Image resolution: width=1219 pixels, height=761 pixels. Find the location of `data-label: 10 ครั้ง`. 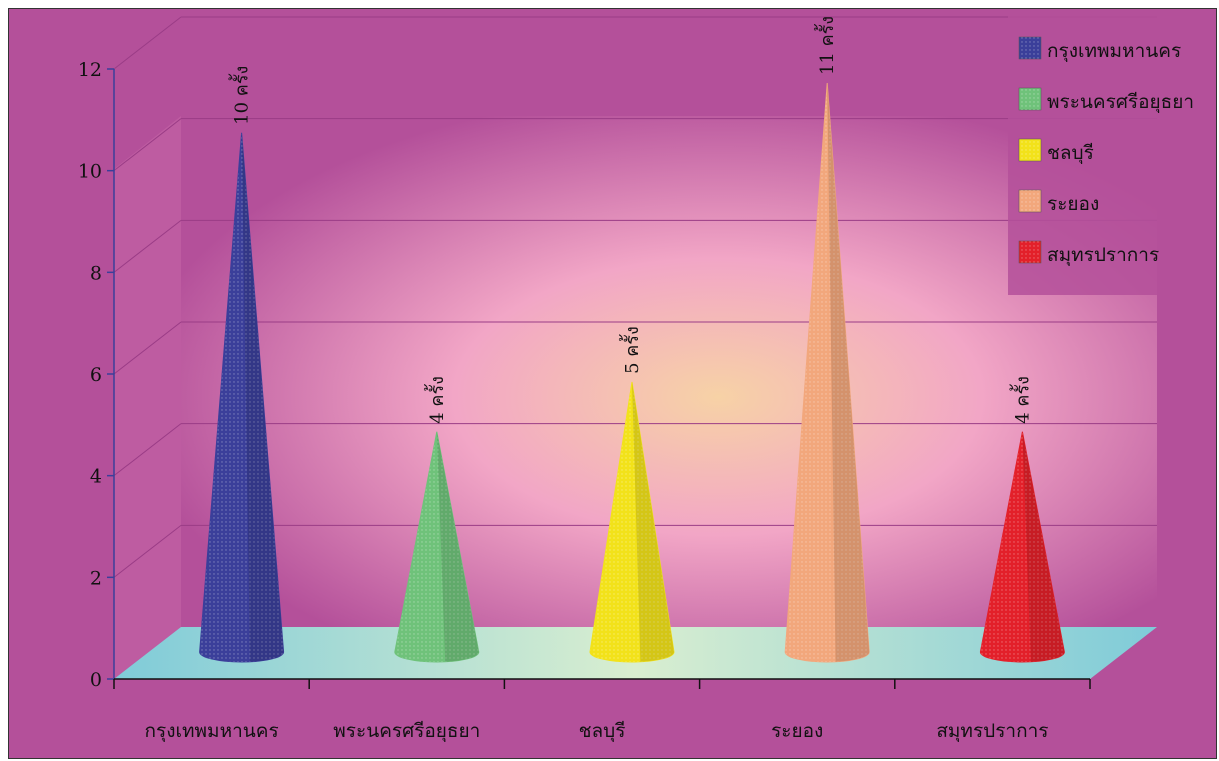

data-label: 10 ครั้ง is located at coordinates (241, 95).